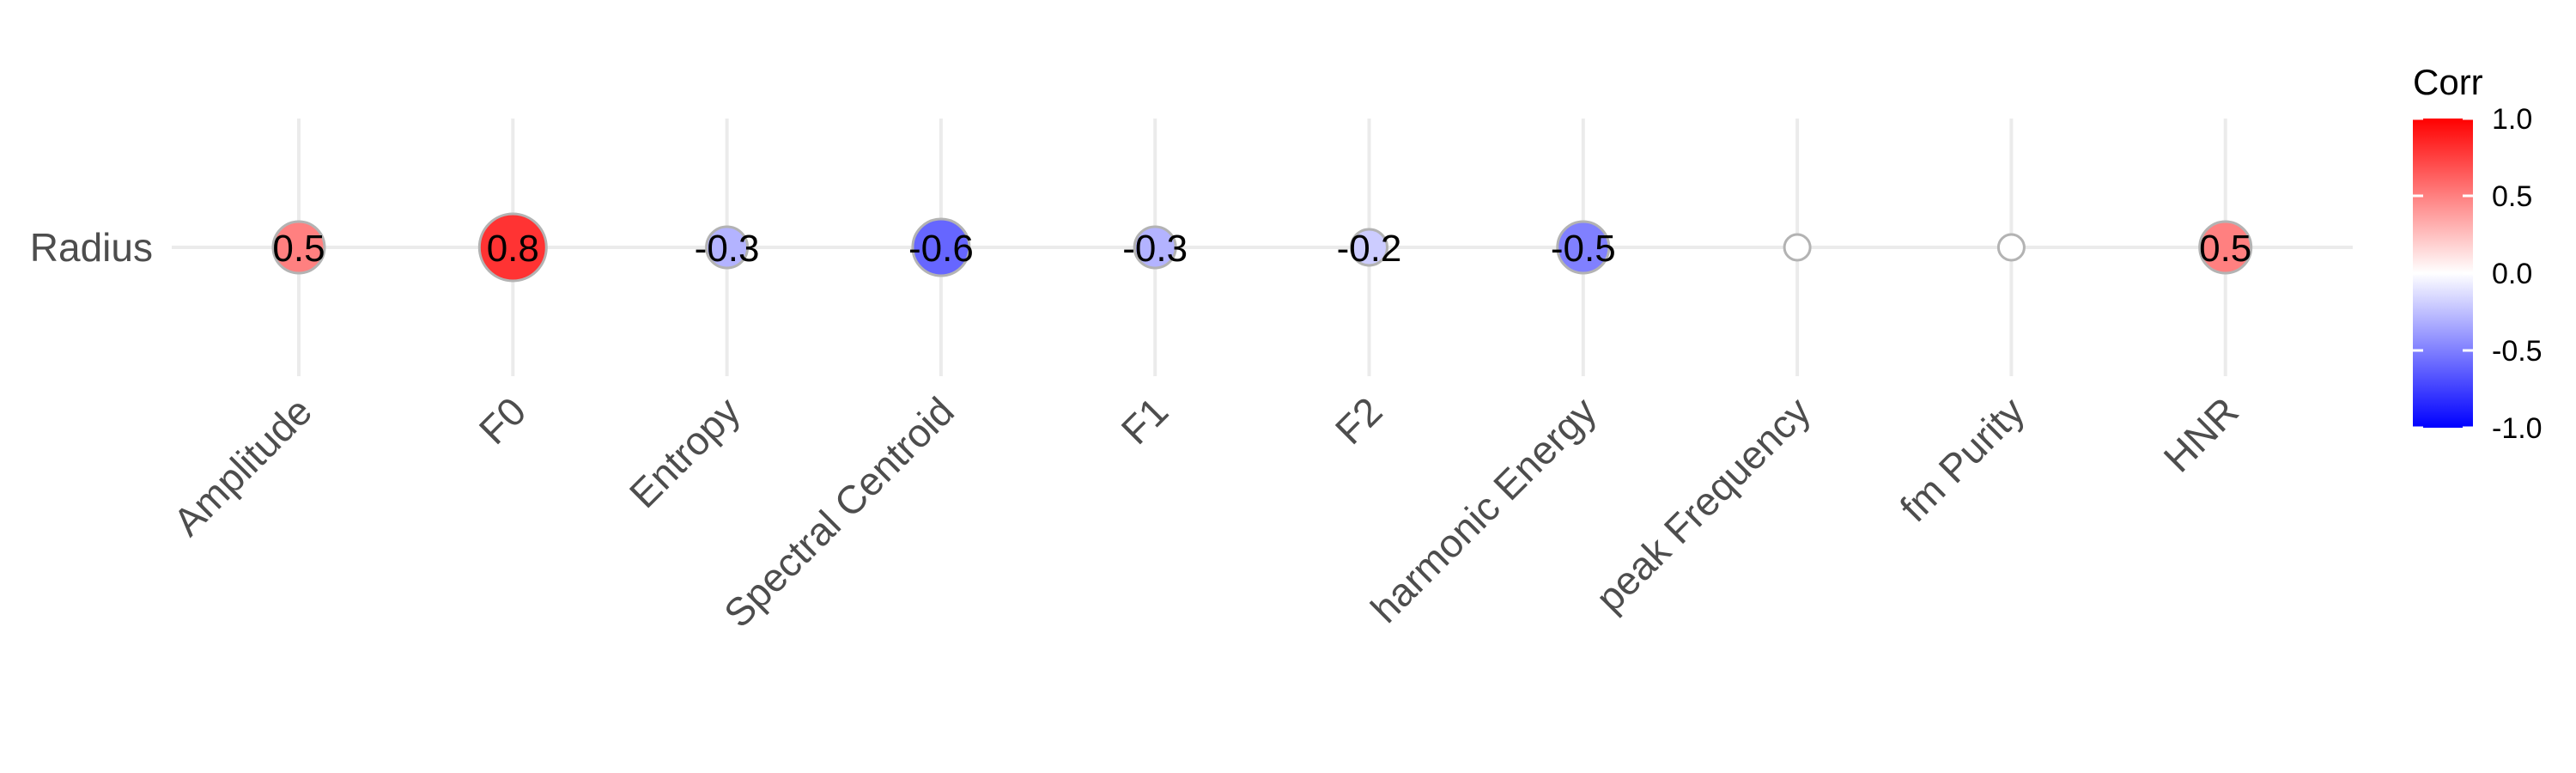 This screenshot has width=2576, height=773. Describe the element at coordinates (91, 248) in the screenshot. I see `y-tick-label: Radius` at that location.